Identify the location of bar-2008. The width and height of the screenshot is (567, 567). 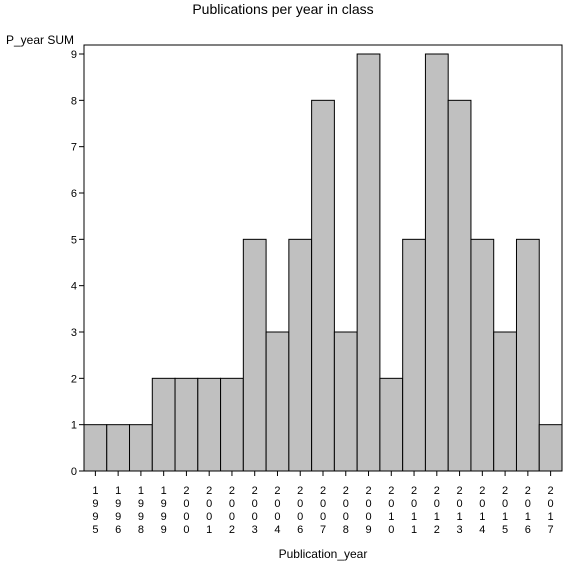
(345, 401).